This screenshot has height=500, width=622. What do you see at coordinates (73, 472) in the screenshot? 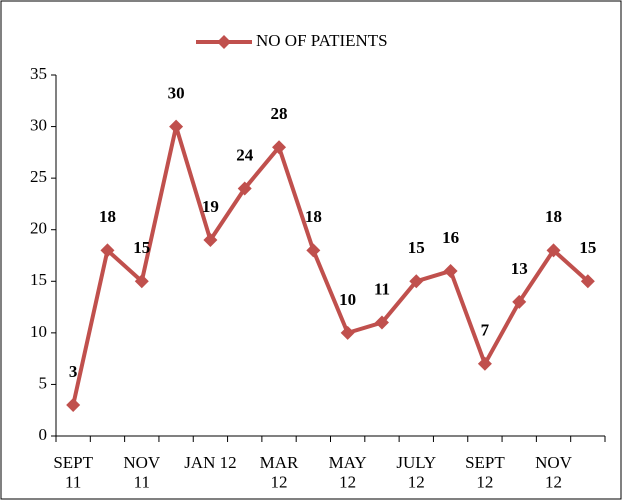
I see `x-tick-label: SEPT 11` at bounding box center [73, 472].